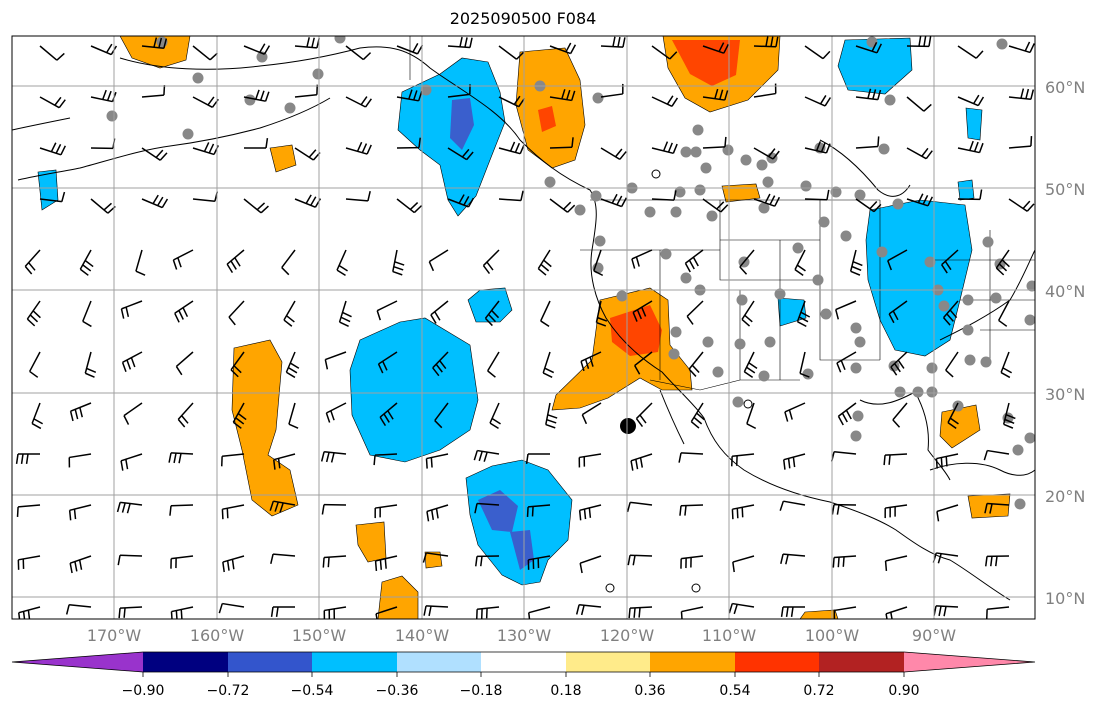 The width and height of the screenshot is (1105, 712). Describe the element at coordinates (566, 691) in the screenshot. I see `colorbar-tick-label: 0.18` at that location.